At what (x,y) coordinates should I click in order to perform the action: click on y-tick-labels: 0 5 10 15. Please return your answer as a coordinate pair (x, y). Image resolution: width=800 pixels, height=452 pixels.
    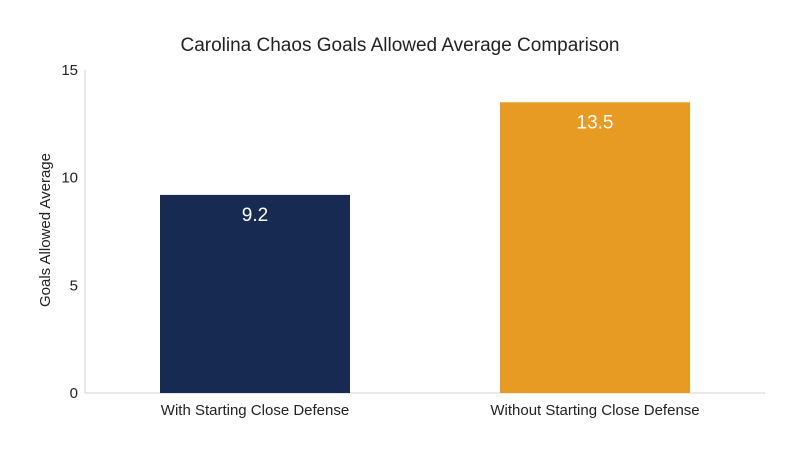
    Looking at the image, I should click on (69, 232).